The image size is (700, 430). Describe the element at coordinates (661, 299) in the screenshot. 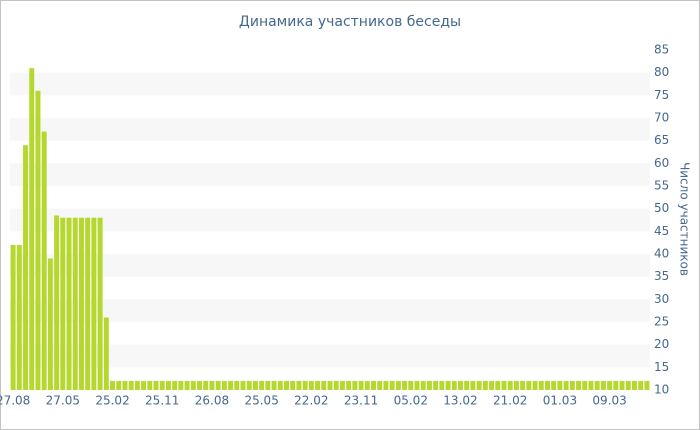

I see `y-tick-label: 30` at that location.